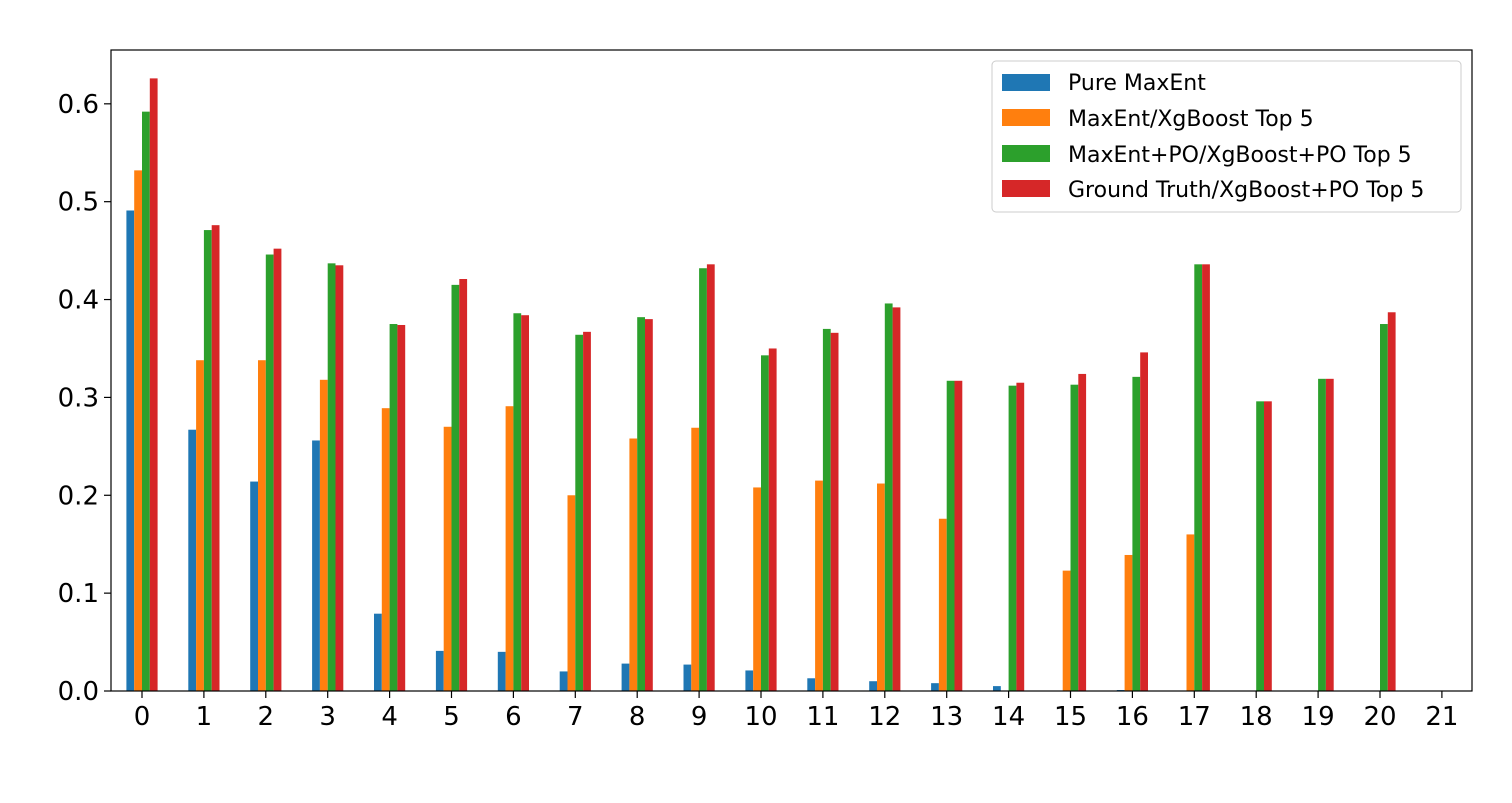  What do you see at coordinates (78, 301) in the screenshot?
I see `y-tick-label: 0.4` at bounding box center [78, 301].